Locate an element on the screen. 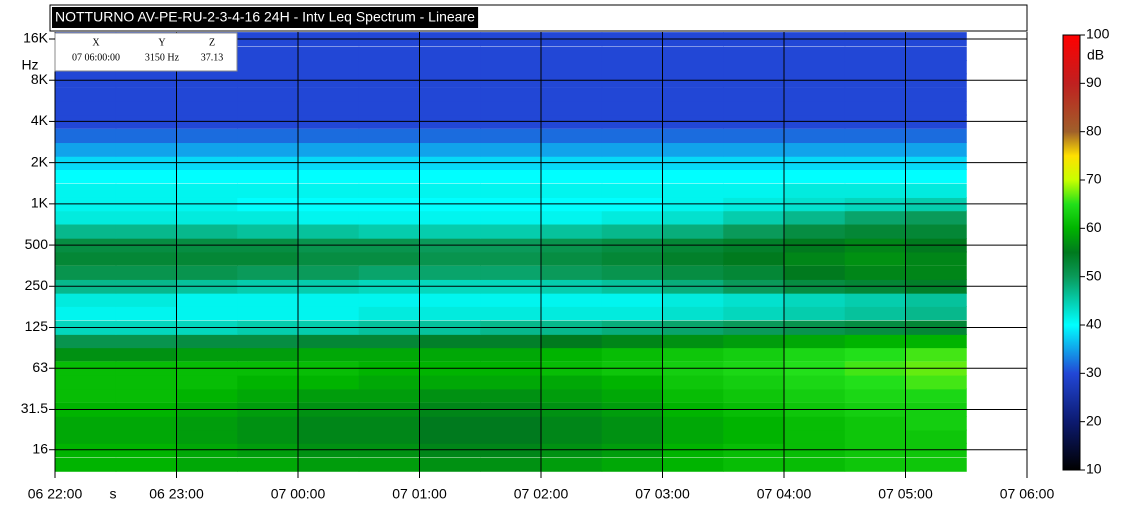  y-tick-label: 16K is located at coordinates (36, 38).